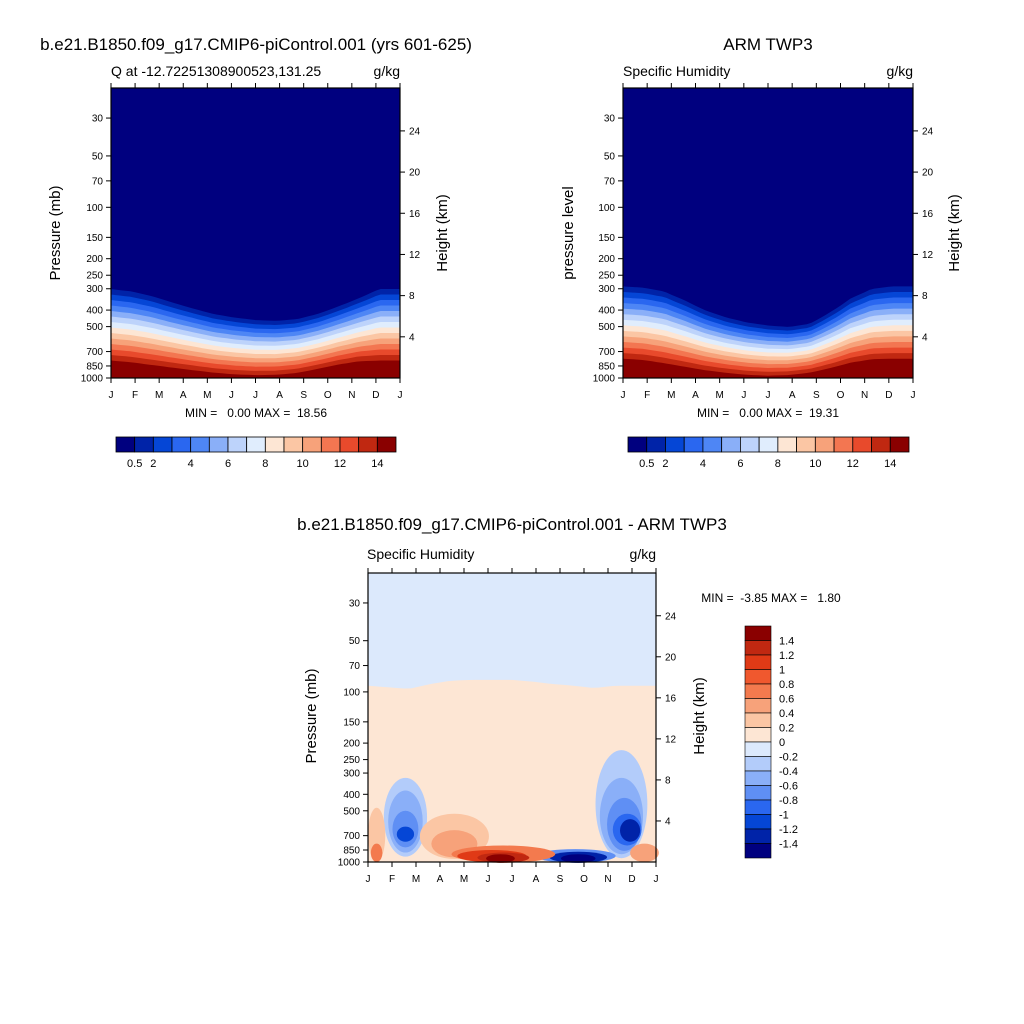 Image resolution: width=1024 pixels, height=1024 pixels. What do you see at coordinates (900, 71) in the screenshot?
I see `obs-subtitle-right: g/kg` at bounding box center [900, 71].